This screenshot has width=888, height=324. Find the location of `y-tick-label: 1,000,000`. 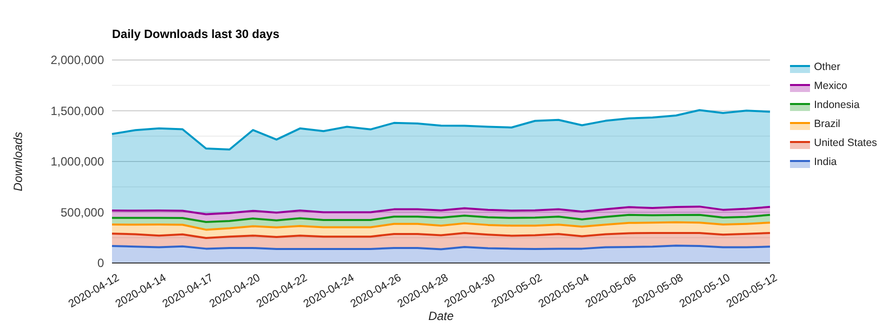

y-tick-label: 1,000,000 is located at coordinates (77, 161).